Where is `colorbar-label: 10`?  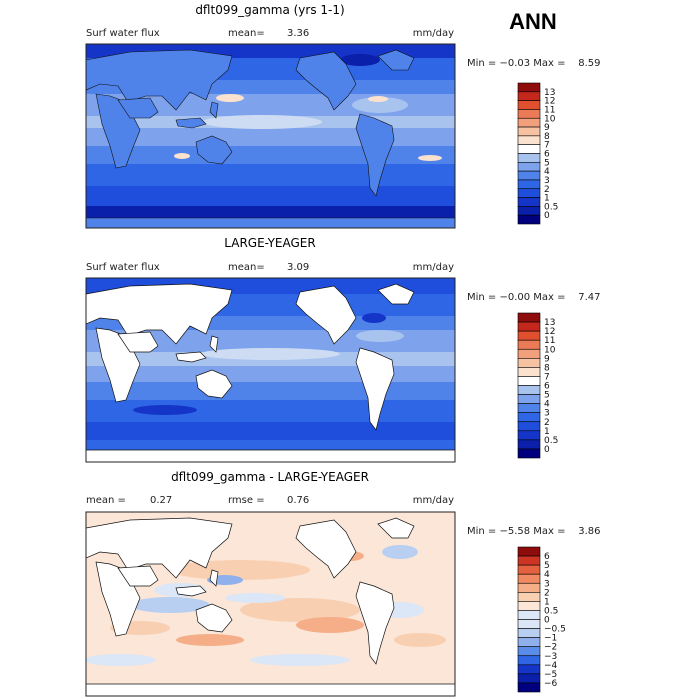
colorbar-label: 10 is located at coordinates (550, 119).